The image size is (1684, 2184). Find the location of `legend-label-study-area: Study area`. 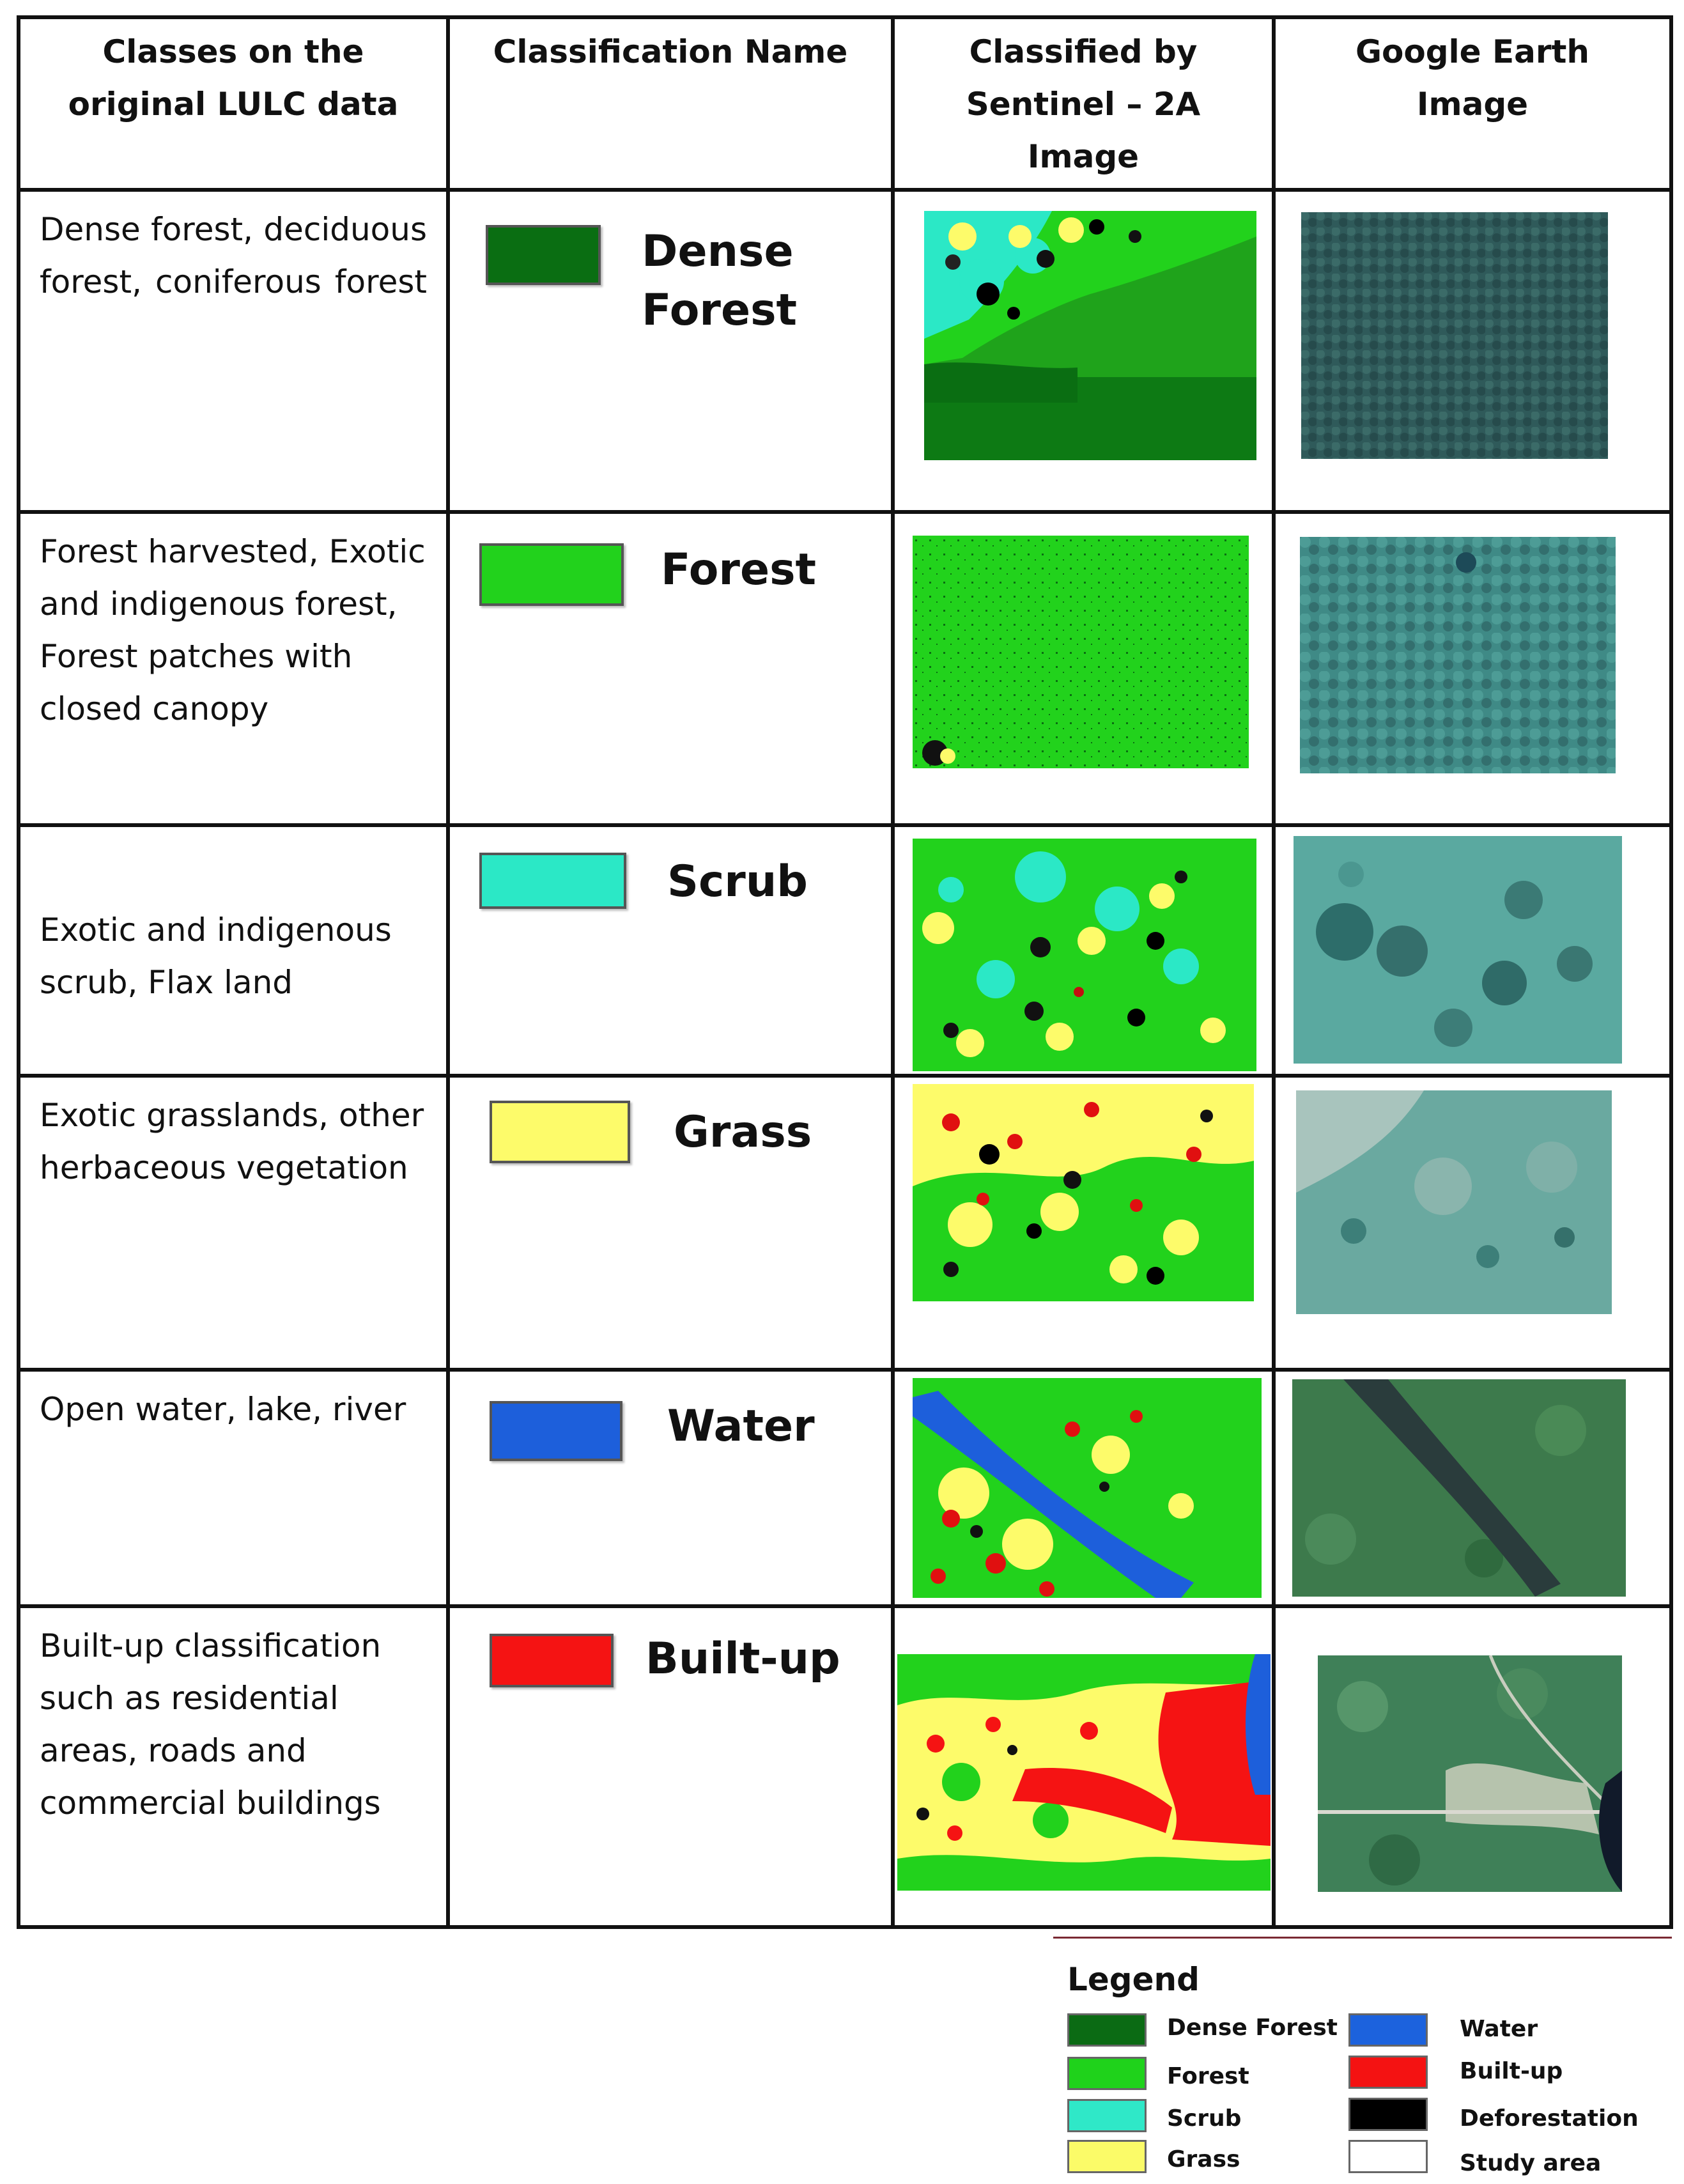

legend-label-study-area: Study area is located at coordinates (1531, 2163).